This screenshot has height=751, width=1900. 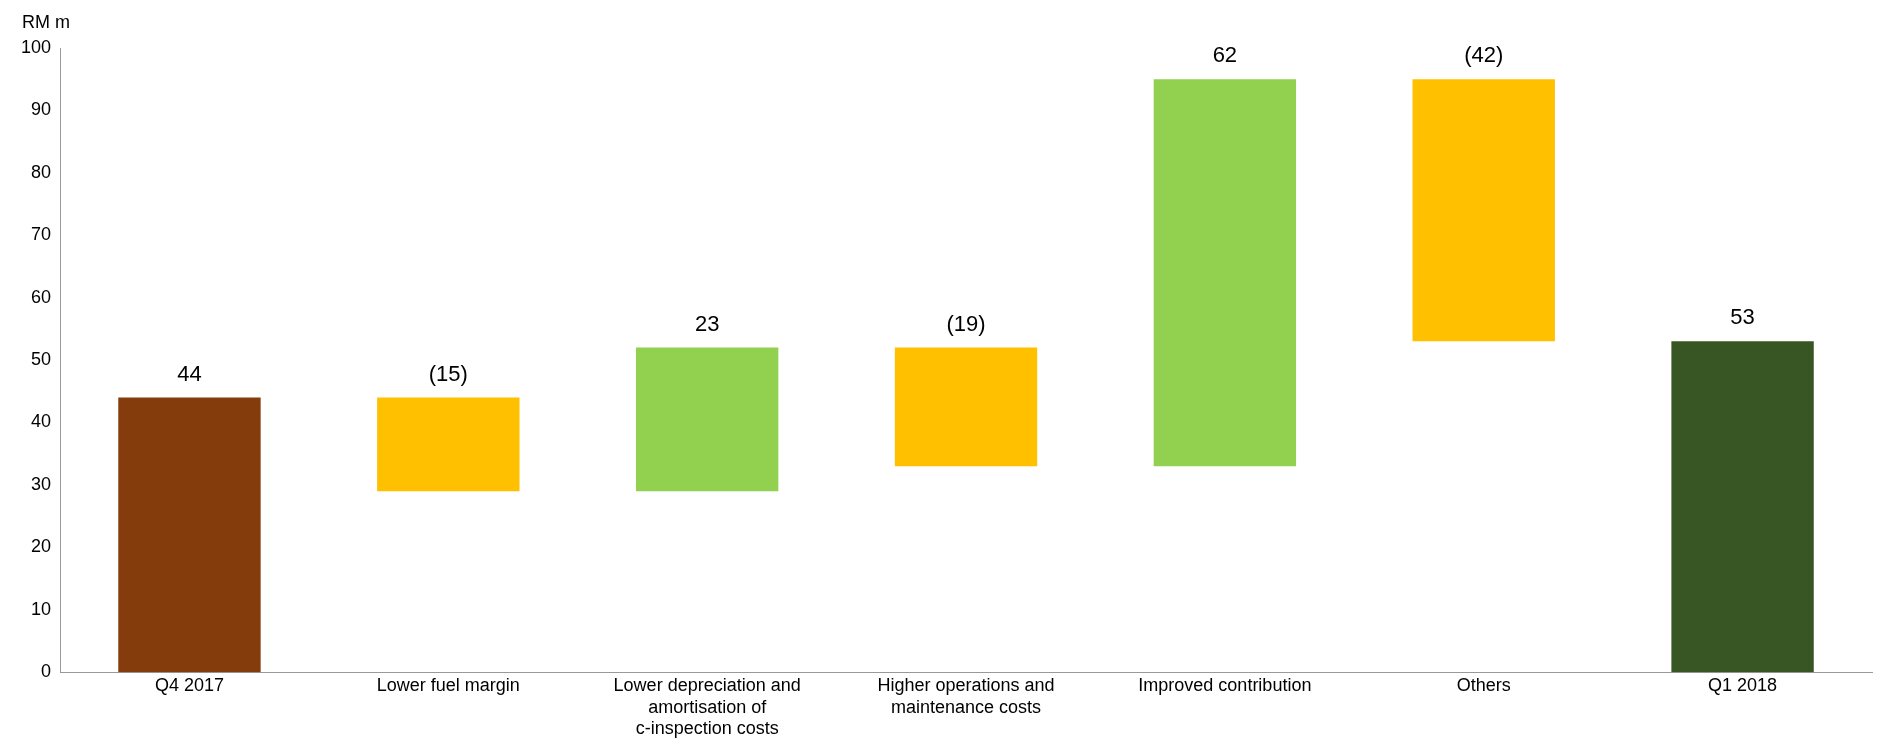 What do you see at coordinates (448, 373) in the screenshot?
I see `data-label: (15)` at bounding box center [448, 373].